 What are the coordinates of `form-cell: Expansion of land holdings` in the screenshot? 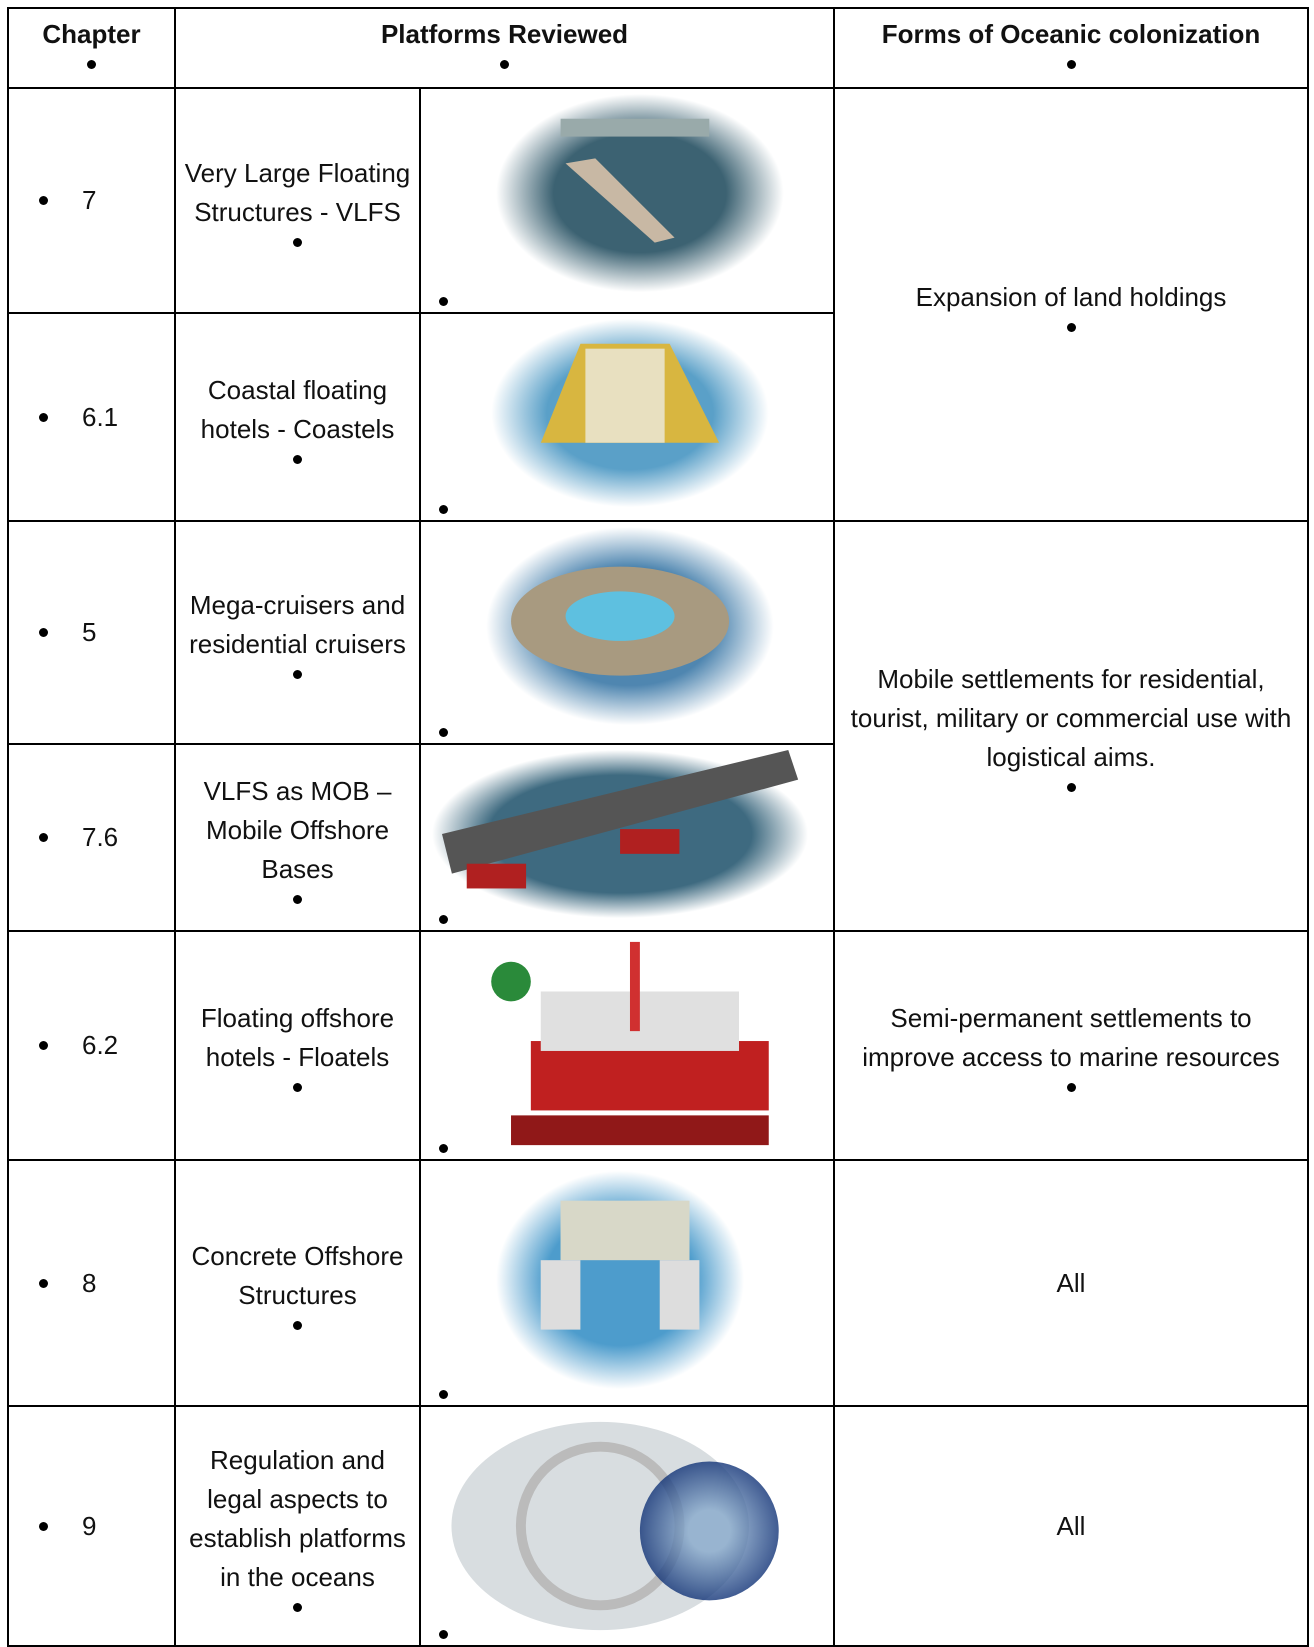 It's located at (1071, 304).